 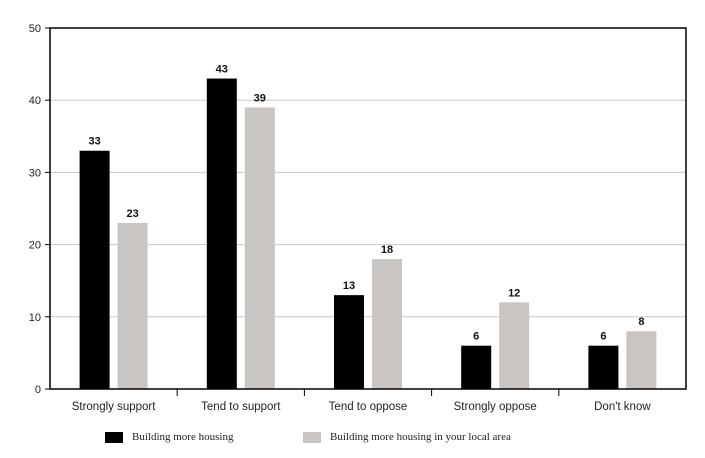 I want to click on legend-item-building-more-housing: Building more housing, so click(x=169, y=437).